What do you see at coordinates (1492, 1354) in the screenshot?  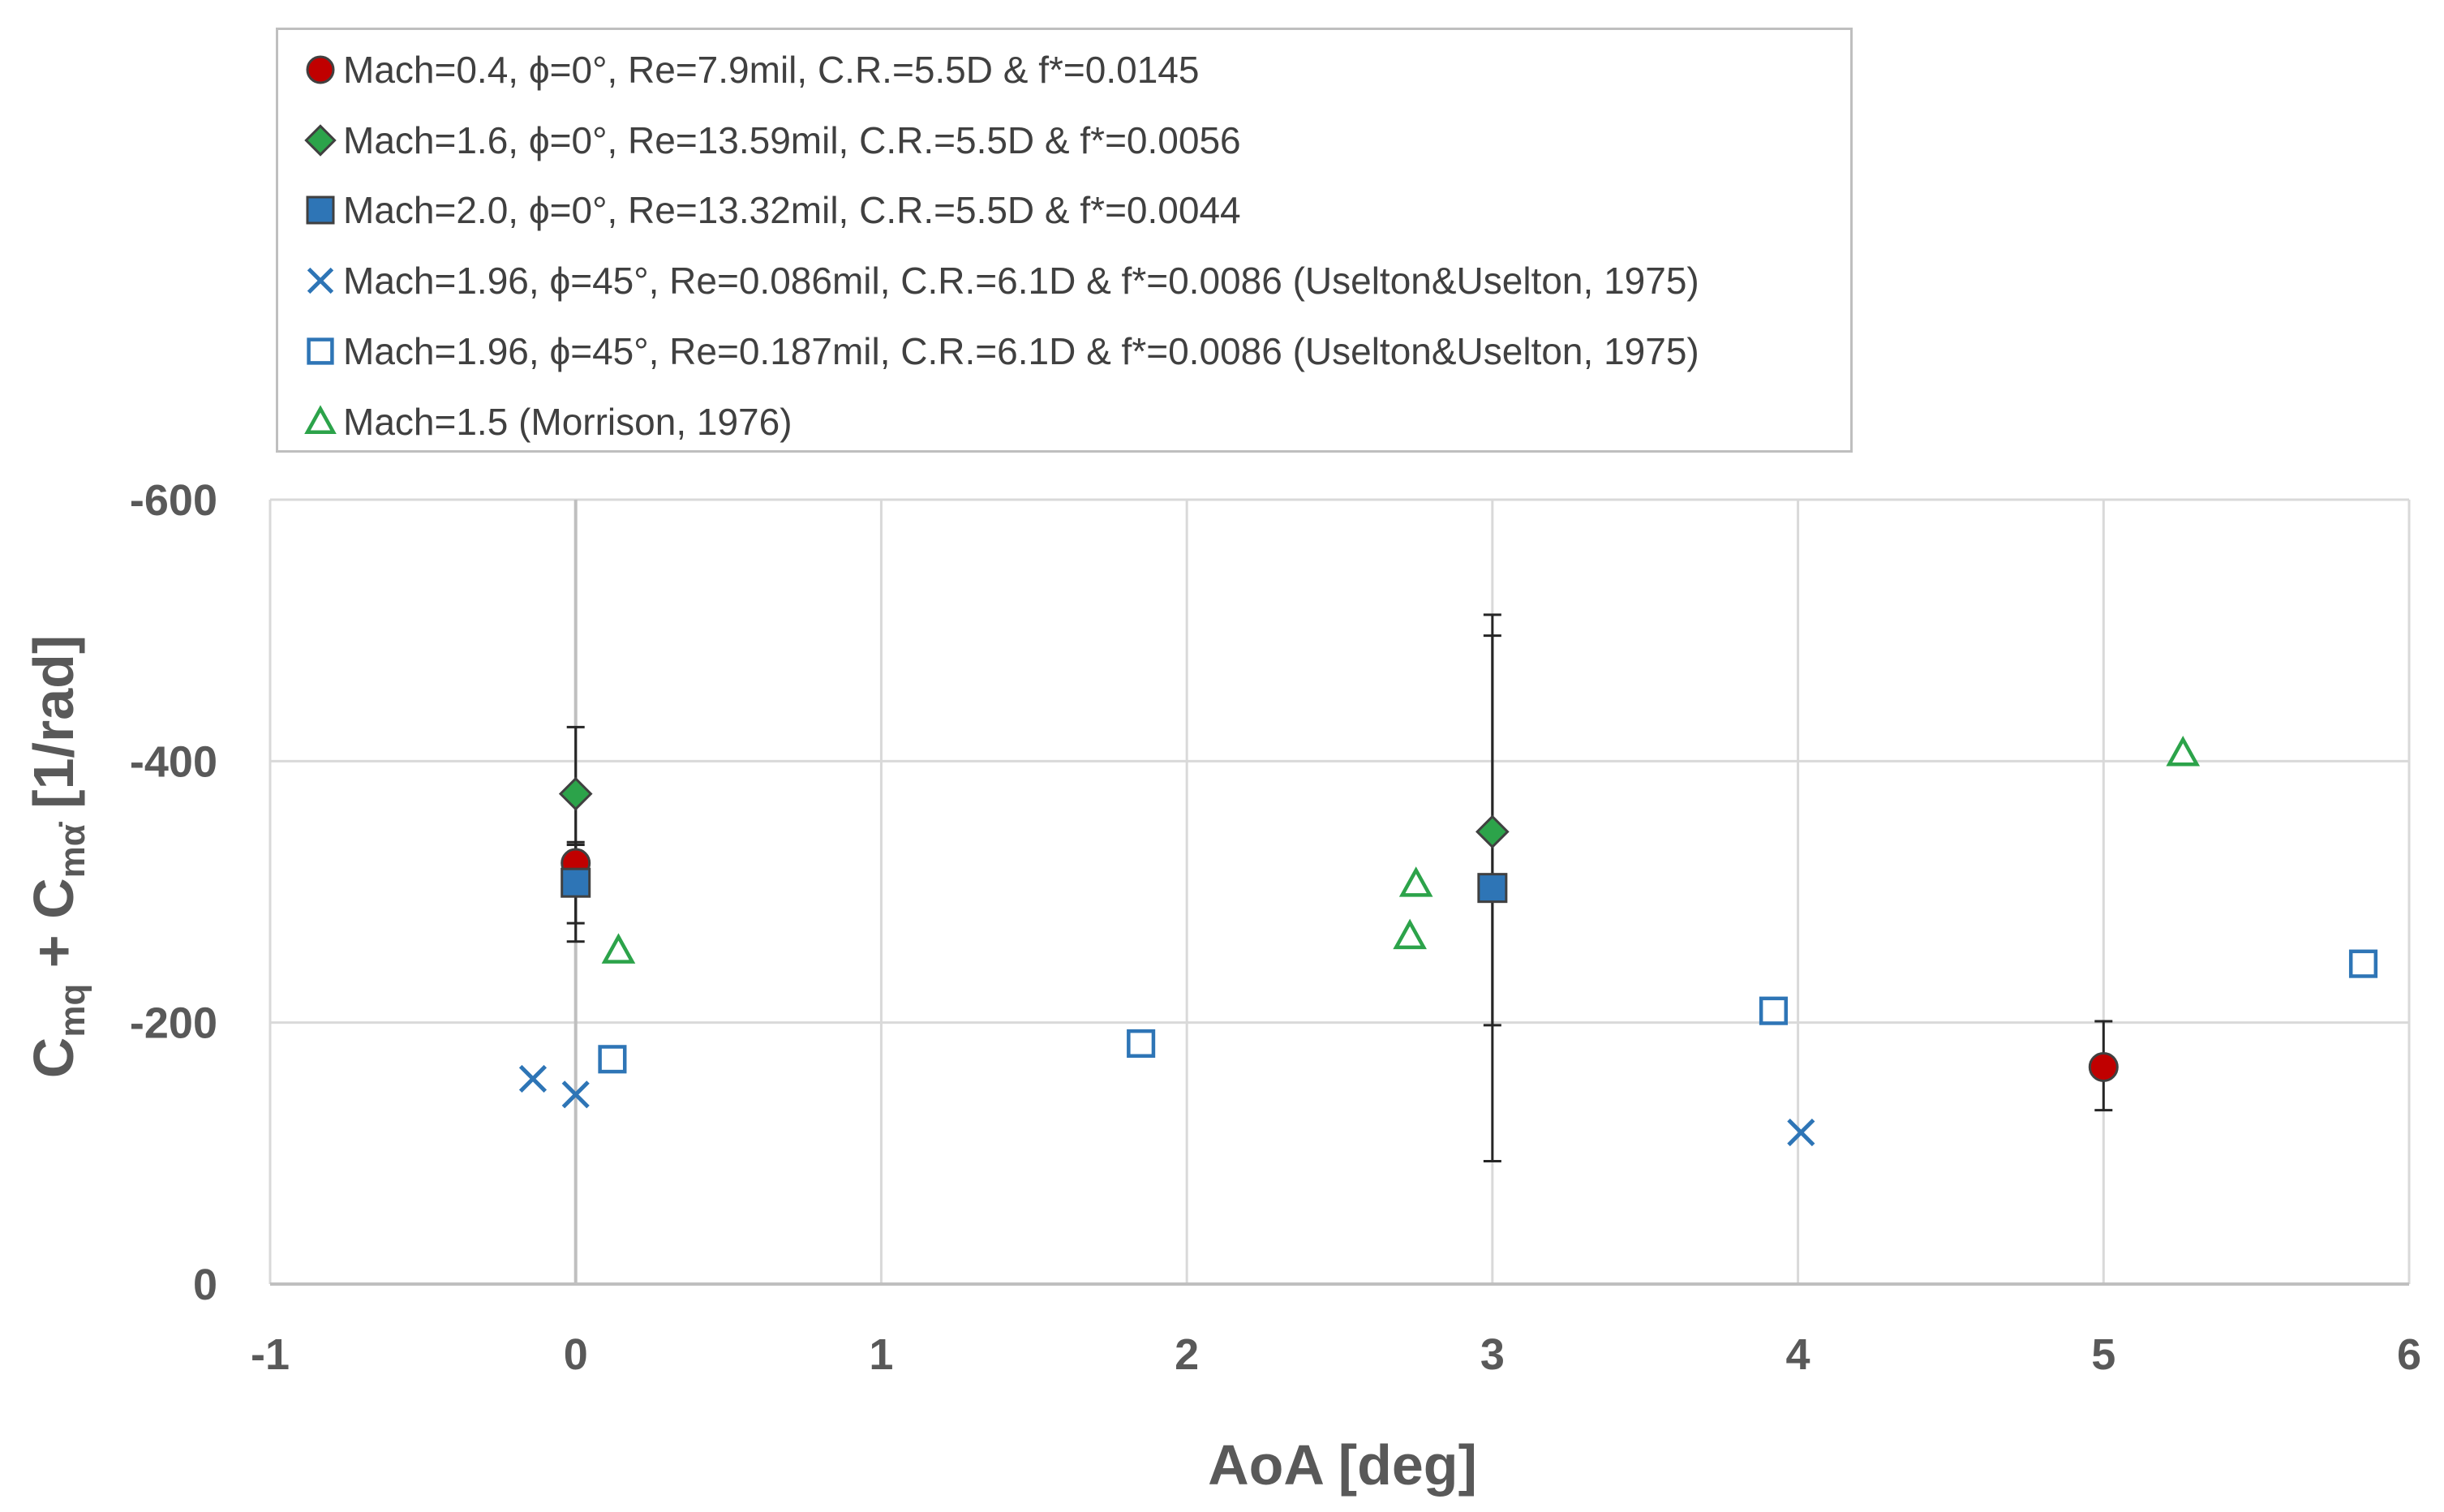 I see `x-tick-label: 3` at bounding box center [1492, 1354].